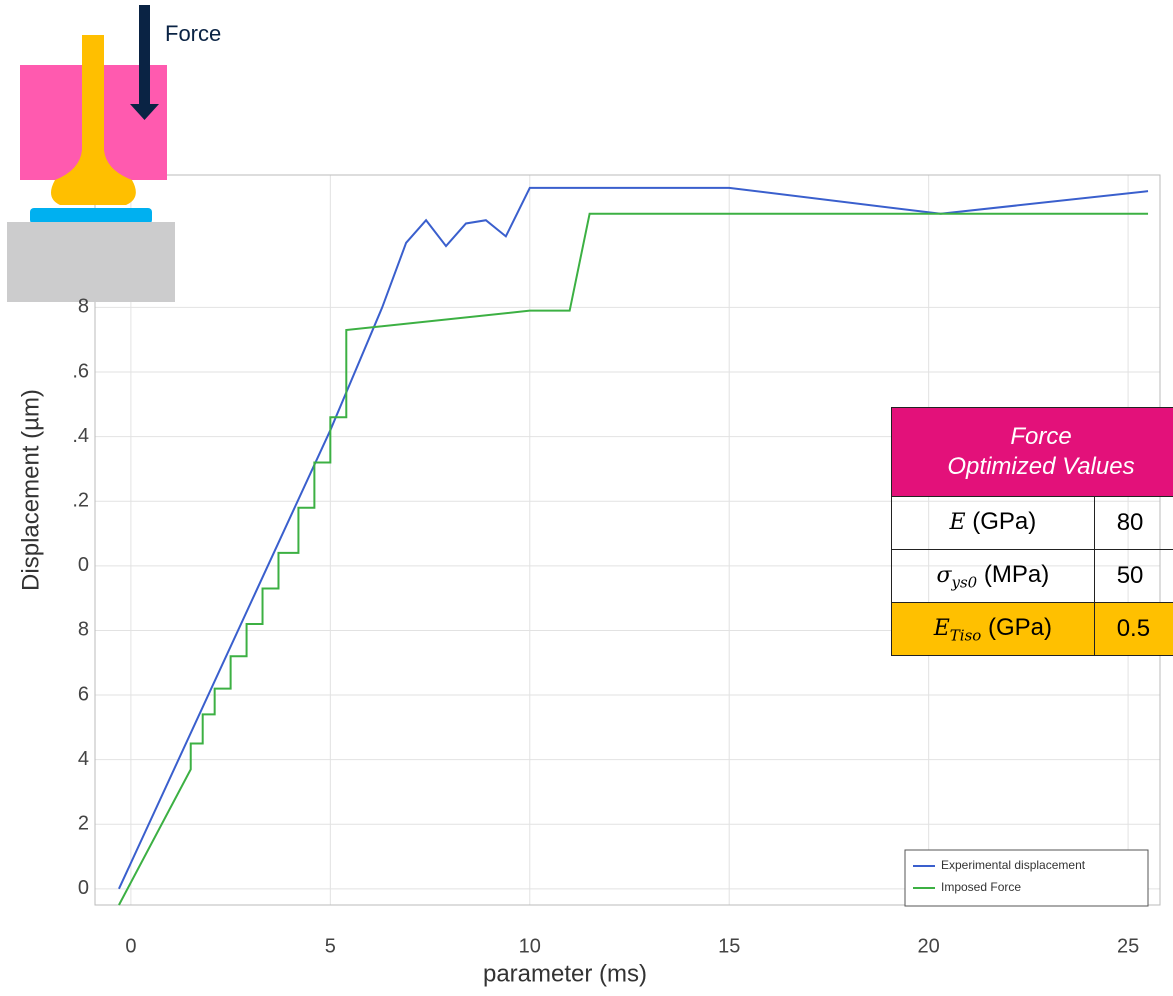  What do you see at coordinates (981, 887) in the screenshot?
I see `legend-label: Imposed Force` at bounding box center [981, 887].